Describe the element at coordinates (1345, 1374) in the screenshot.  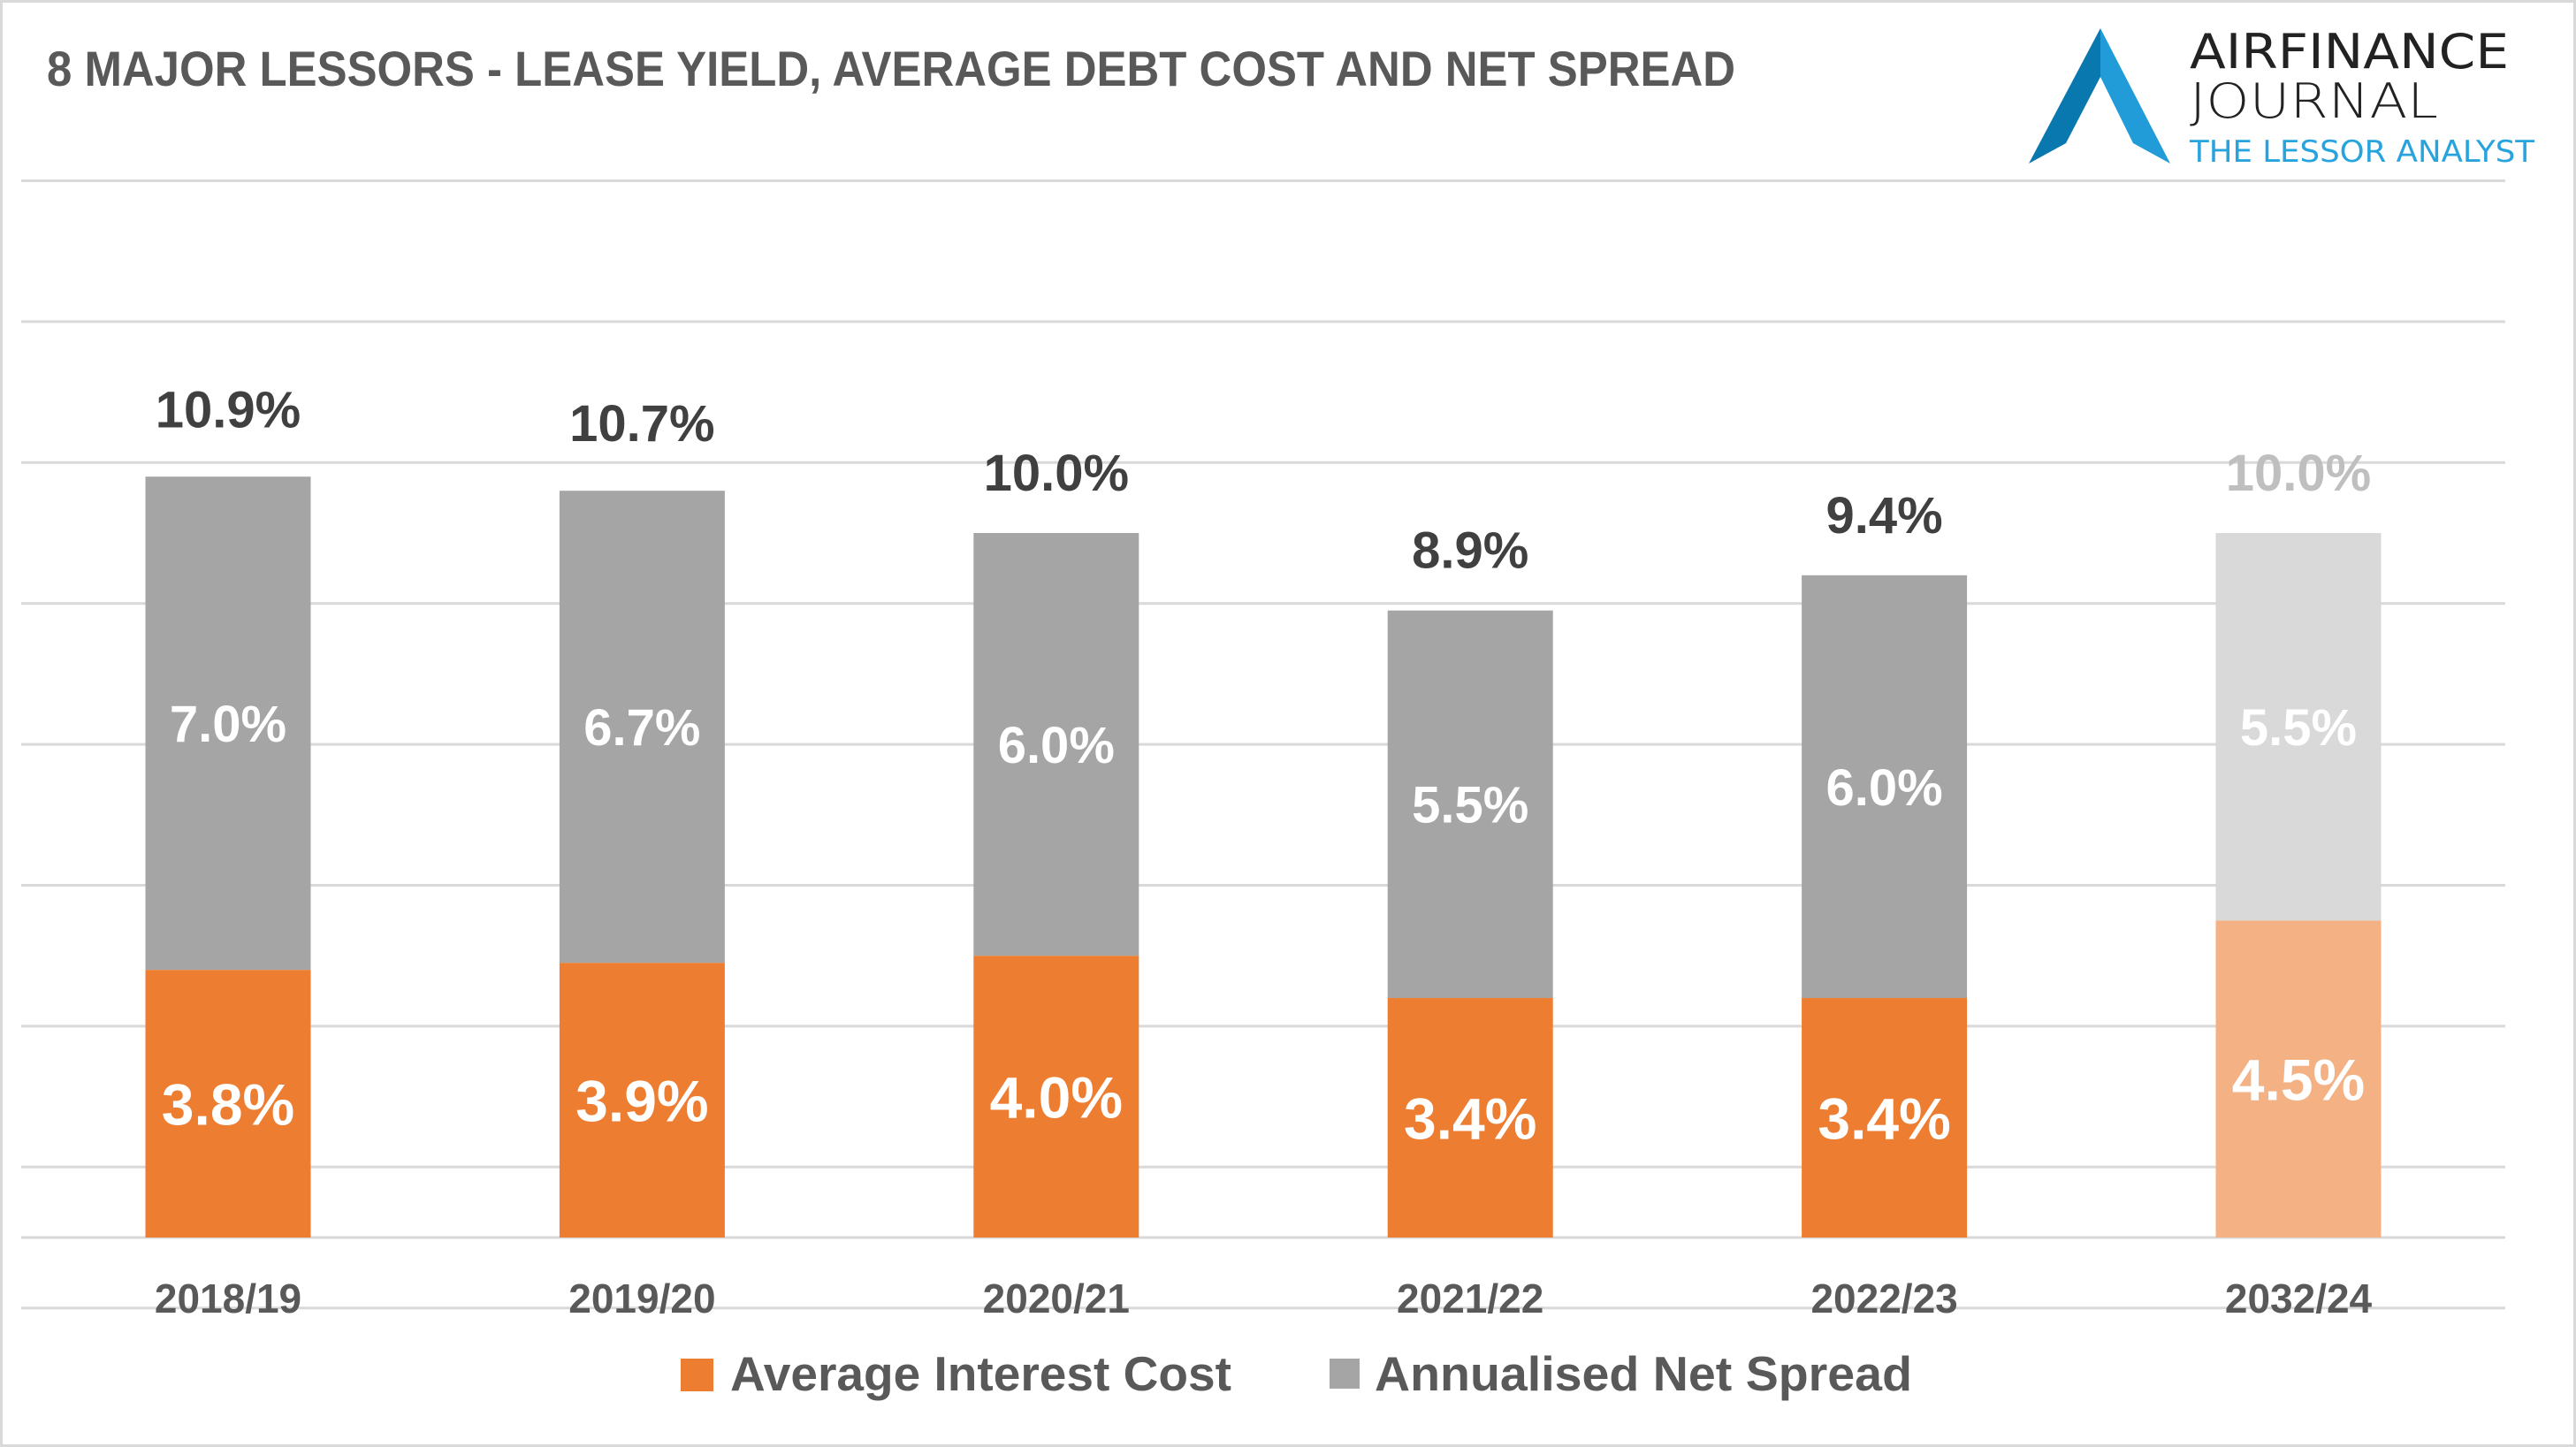
I see `legend-swatch-gray` at that location.